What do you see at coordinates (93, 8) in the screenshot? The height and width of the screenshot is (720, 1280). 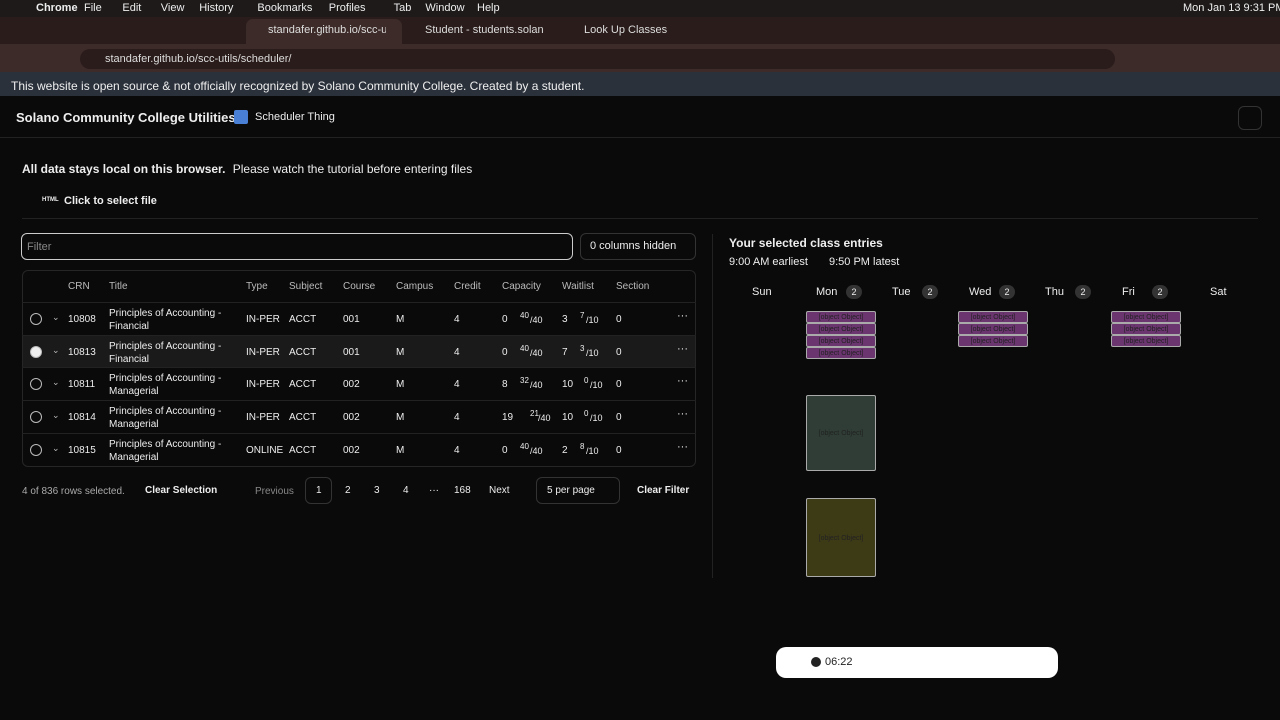 I see `menu-item: File` at bounding box center [93, 8].